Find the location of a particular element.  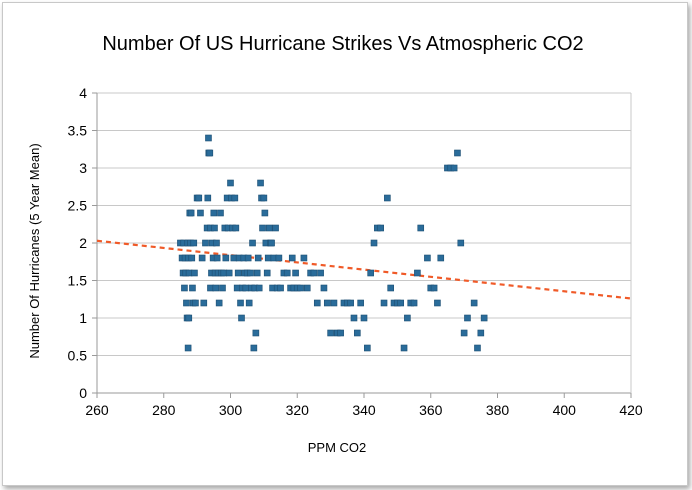

y-tick-label: 2 is located at coordinates (83, 243).